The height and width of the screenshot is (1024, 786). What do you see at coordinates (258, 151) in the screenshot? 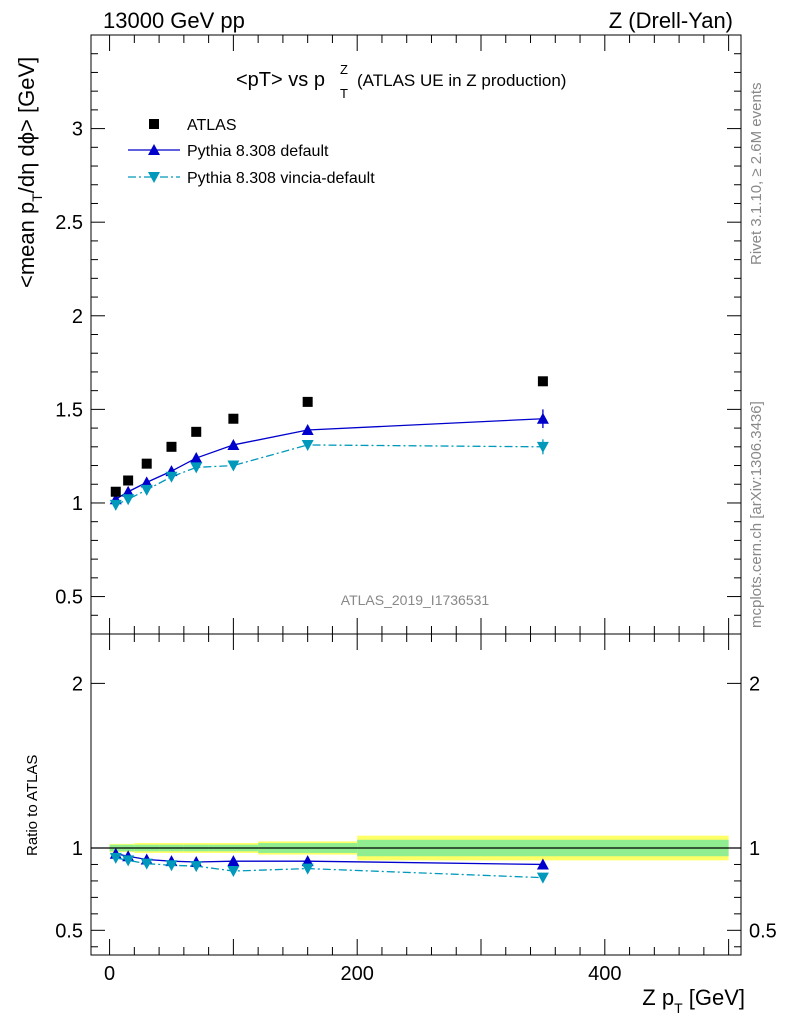
I see `legend-entry: Pythia 8.308 default` at bounding box center [258, 151].